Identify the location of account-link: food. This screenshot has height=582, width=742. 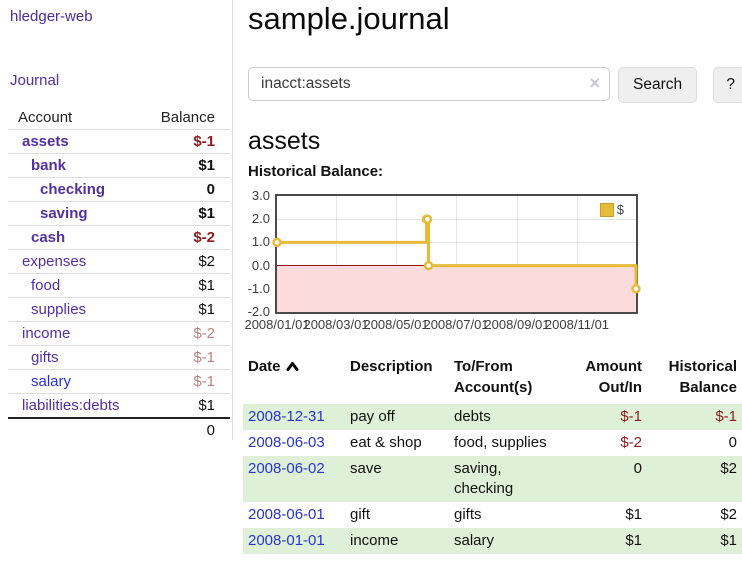
(46, 285).